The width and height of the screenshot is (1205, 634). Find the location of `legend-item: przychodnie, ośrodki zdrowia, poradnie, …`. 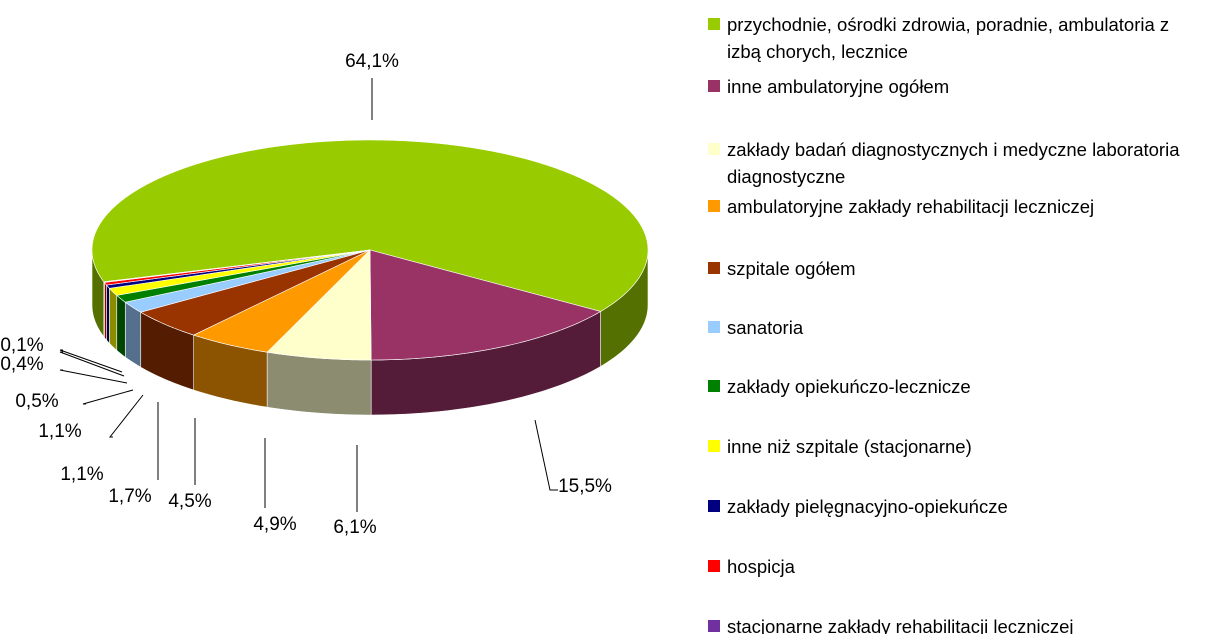

legend-item: przychodnie, ośrodki zdrowia, poradnie, … is located at coordinates (955, 38).